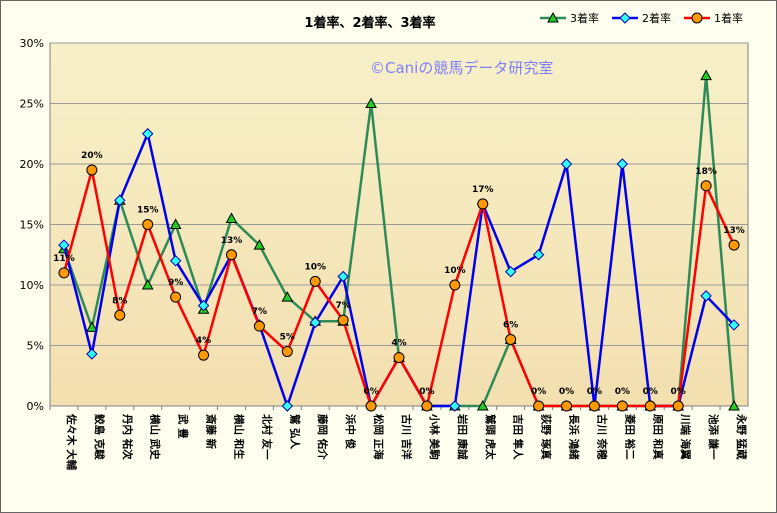 The image size is (777, 513). What do you see at coordinates (127, 437) in the screenshot?
I see `x-tick-label: 丹内 祐次` at bounding box center [127, 437].